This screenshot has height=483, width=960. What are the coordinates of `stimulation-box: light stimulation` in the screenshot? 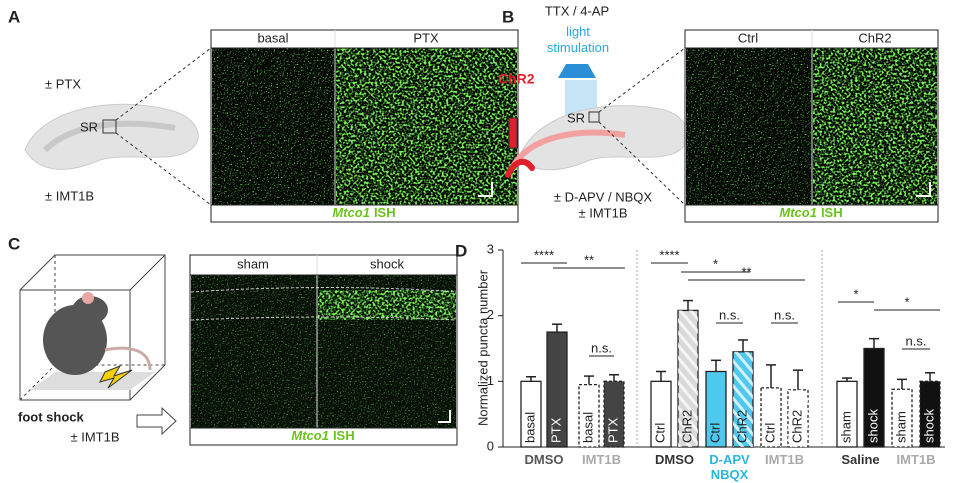 It's located at (578, 39).